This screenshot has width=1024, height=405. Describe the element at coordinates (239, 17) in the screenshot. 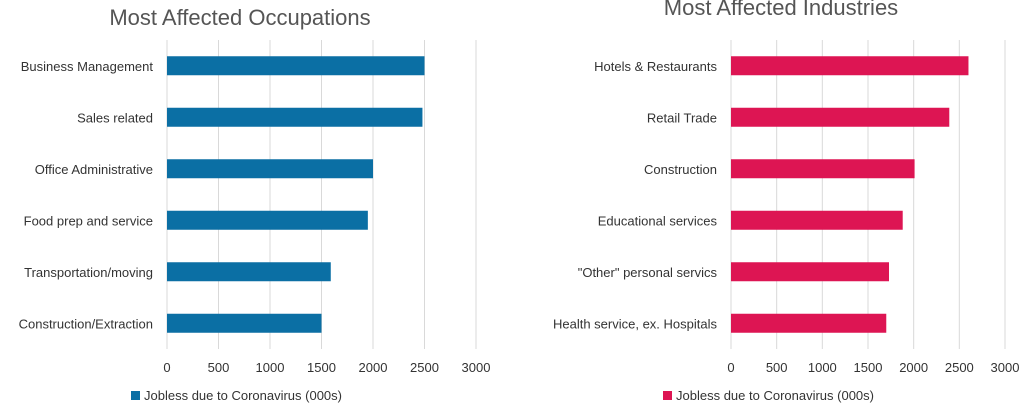

I see `chart-title: Most Affected Occupations` at that location.